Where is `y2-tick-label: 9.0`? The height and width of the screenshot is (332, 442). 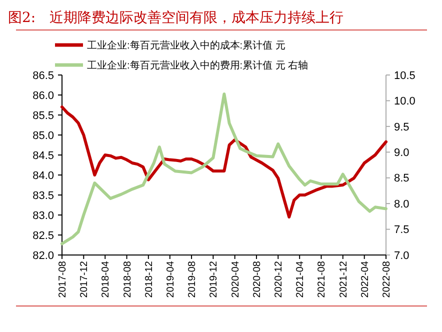
y2-tick-label: 9.0 is located at coordinates (402, 152).